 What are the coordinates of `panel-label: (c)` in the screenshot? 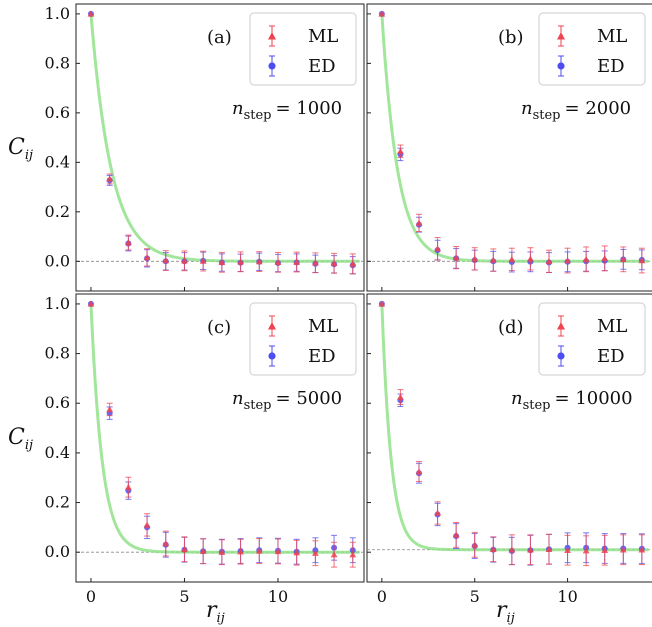 It's located at (219, 327).